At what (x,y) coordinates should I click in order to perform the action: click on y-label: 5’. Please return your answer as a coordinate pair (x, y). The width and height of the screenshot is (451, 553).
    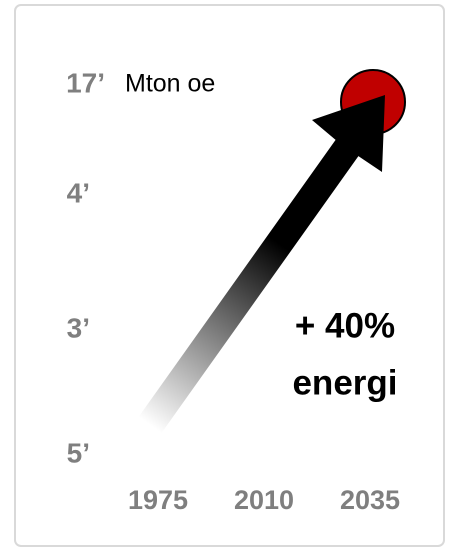
    Looking at the image, I should click on (78, 452).